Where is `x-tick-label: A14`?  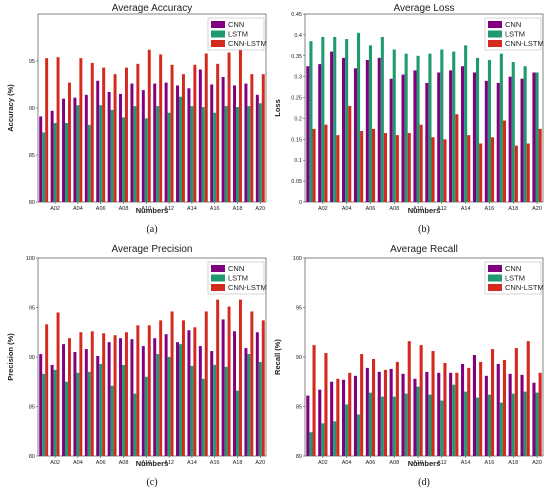
x-tick-label: A14 is located at coordinates (192, 463).